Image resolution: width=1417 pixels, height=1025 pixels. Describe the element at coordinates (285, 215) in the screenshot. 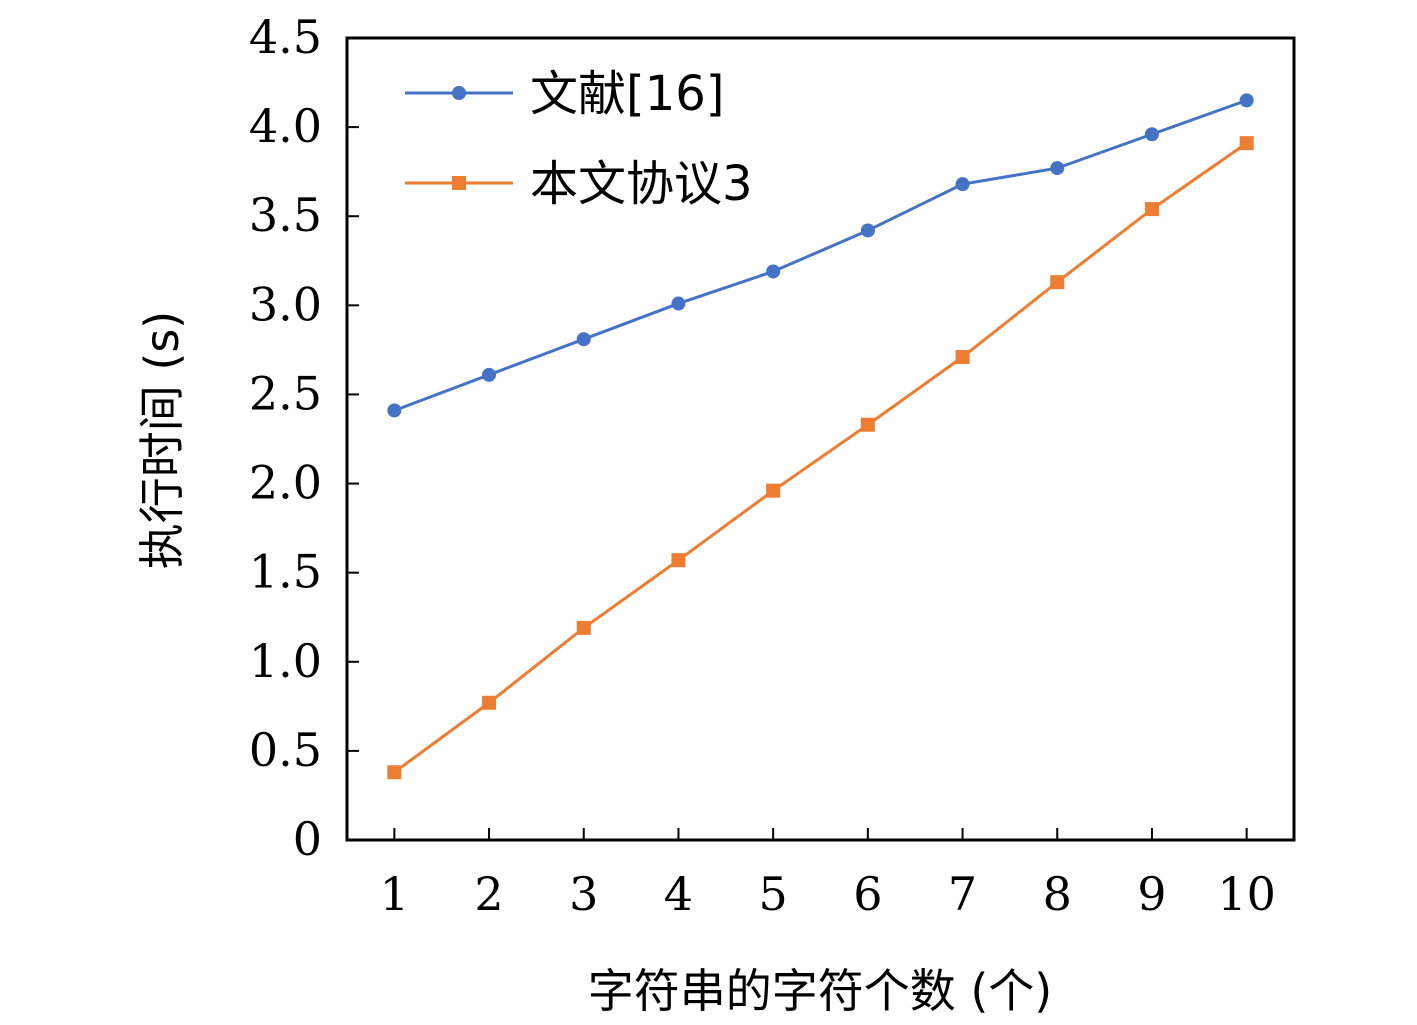

I see `y-tick-label: 3.5` at that location.